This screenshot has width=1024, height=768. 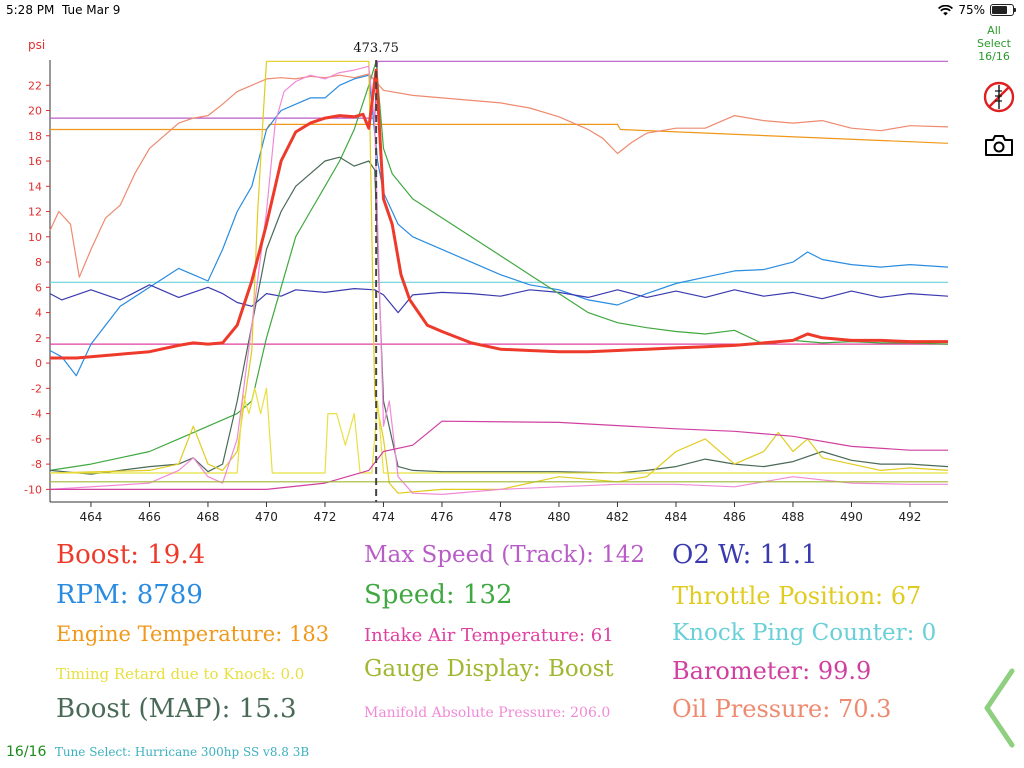 What do you see at coordinates (797, 596) in the screenshot?
I see `readout-throttle-position: Throttle Position: 67` at bounding box center [797, 596].